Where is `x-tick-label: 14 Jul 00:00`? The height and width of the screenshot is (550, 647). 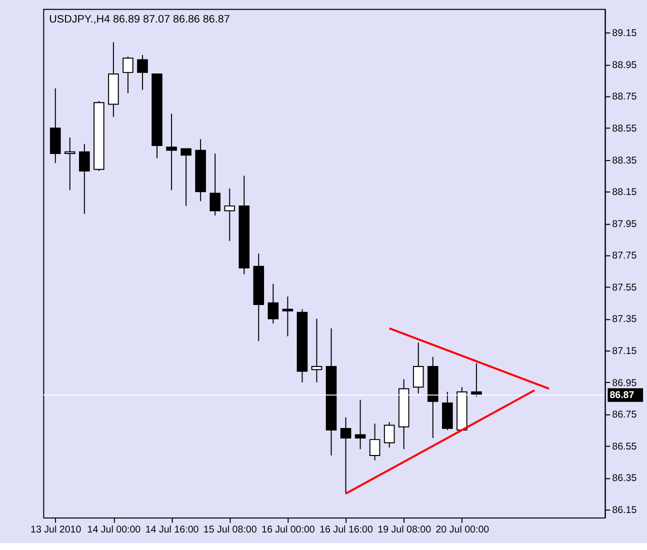 x-tick-label: 14 Jul 00:00 is located at coordinates (114, 530).